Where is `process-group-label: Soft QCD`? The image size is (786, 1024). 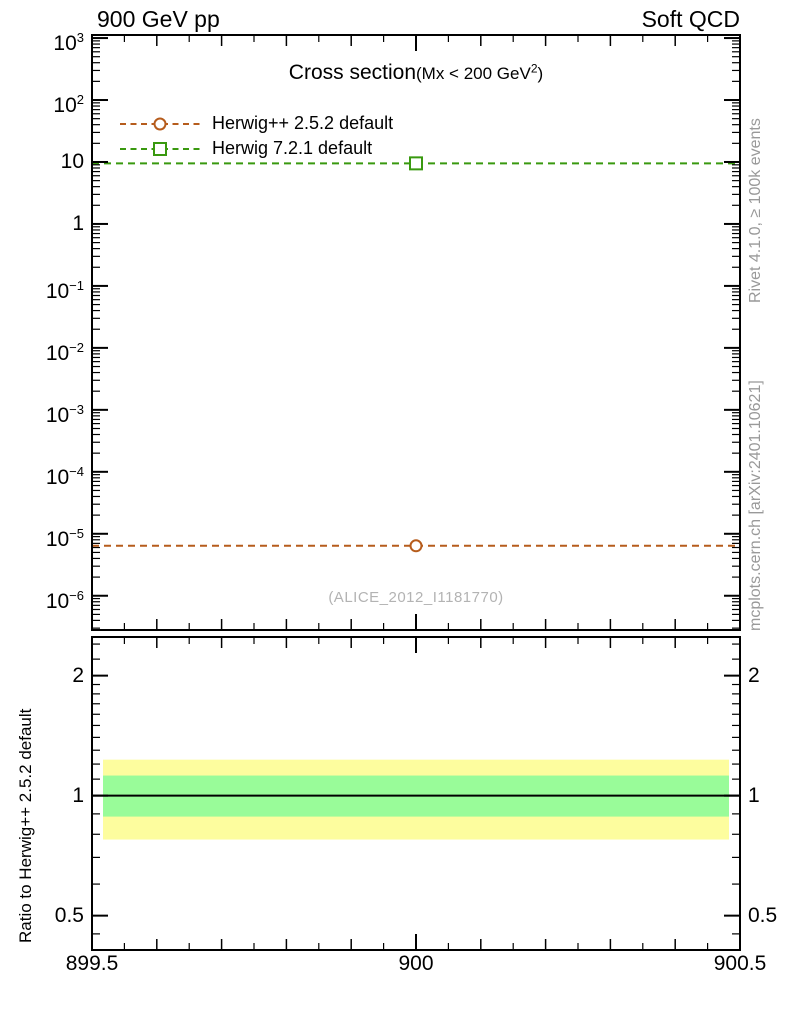 process-group-label: Soft QCD is located at coordinates (690, 19).